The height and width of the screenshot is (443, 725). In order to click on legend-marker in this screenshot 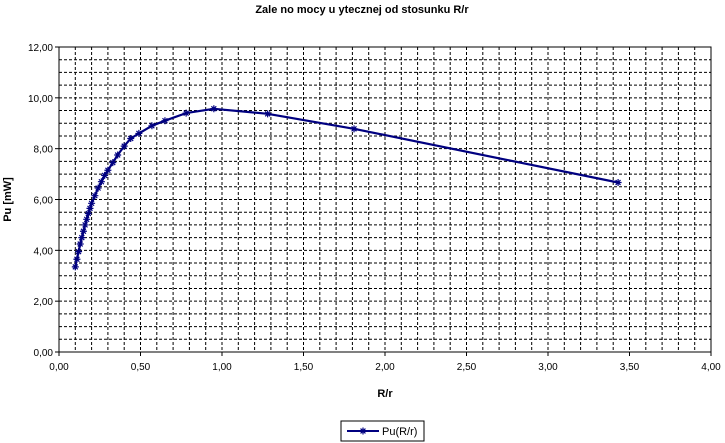, I will do `click(363, 431)`.